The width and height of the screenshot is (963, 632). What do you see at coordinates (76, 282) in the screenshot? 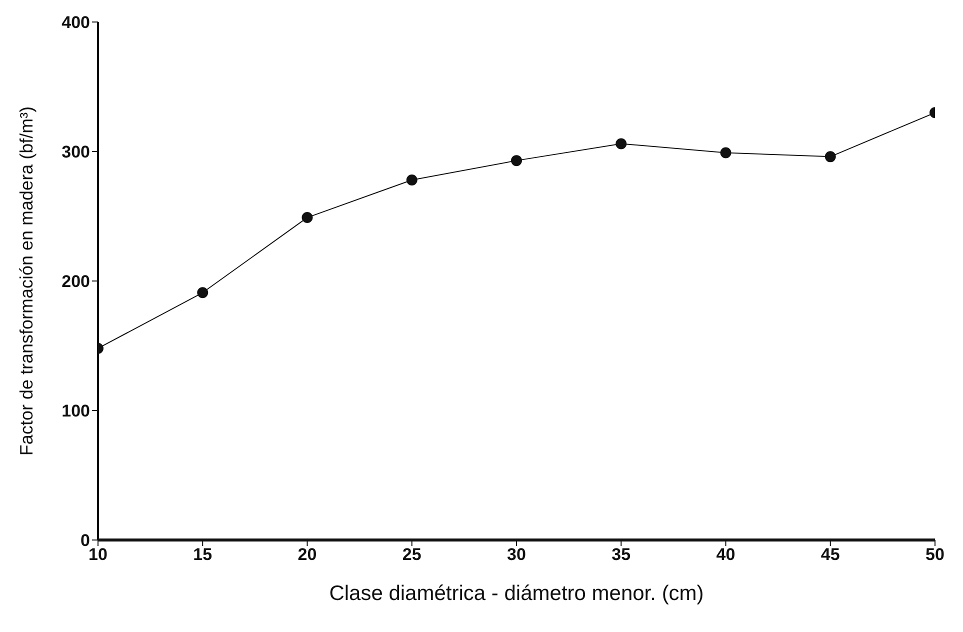
I see `y-tick-label: 200` at bounding box center [76, 282].